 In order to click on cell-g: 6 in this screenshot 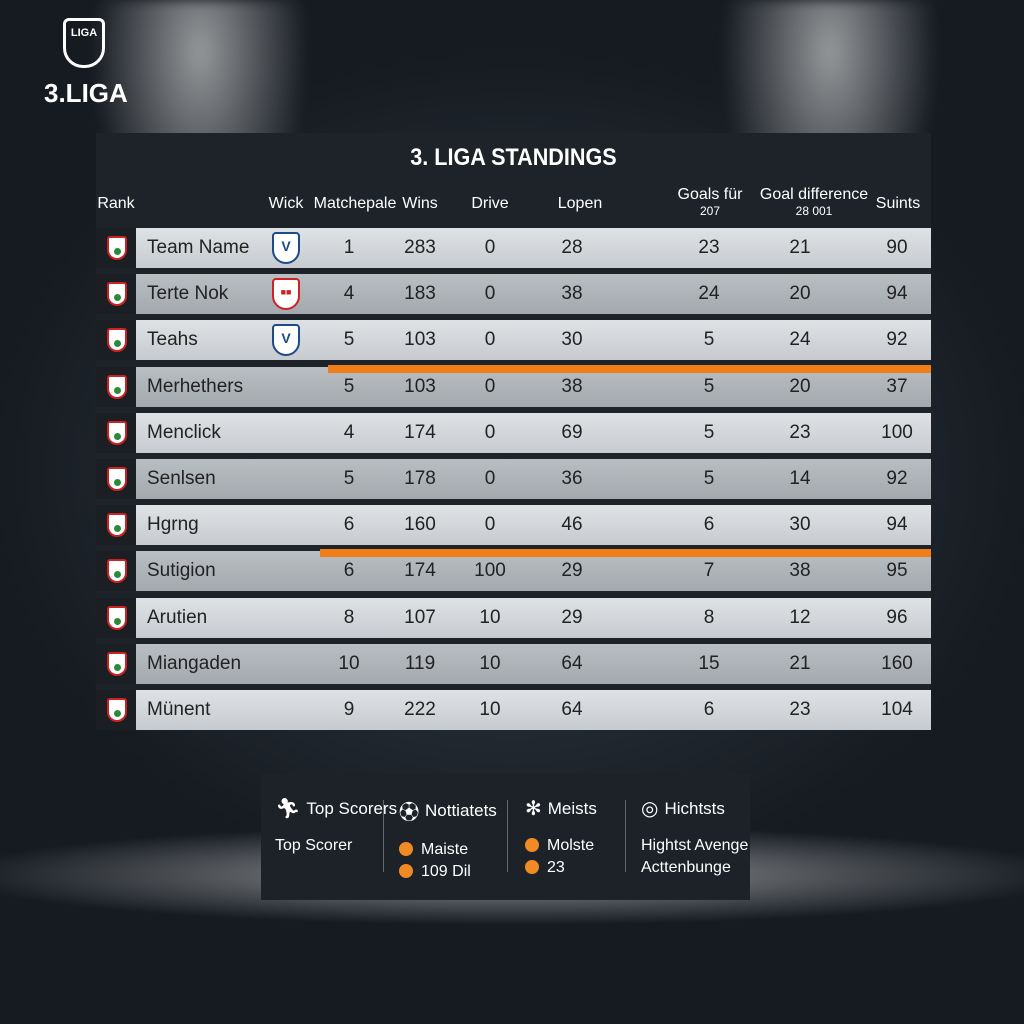, I will do `click(709, 709)`.